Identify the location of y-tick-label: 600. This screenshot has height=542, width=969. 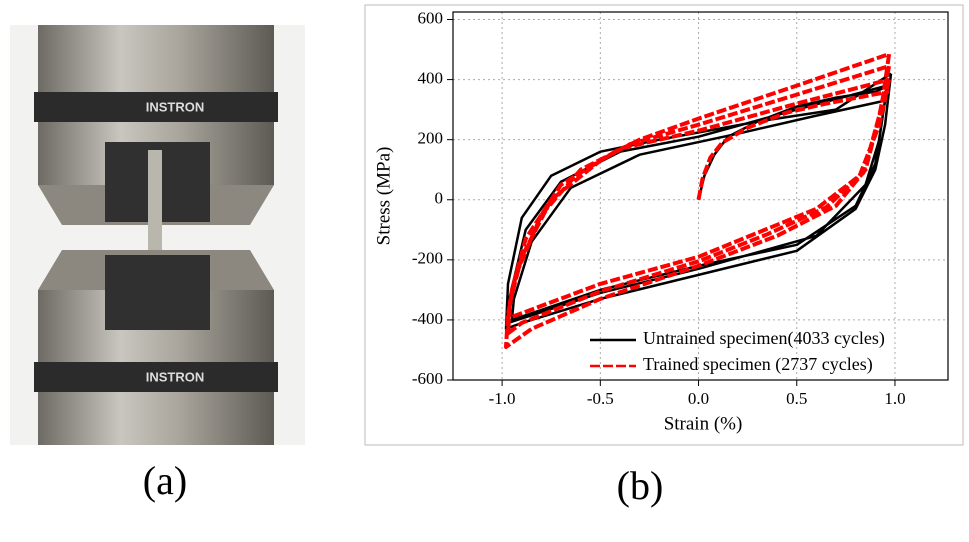
(431, 17).